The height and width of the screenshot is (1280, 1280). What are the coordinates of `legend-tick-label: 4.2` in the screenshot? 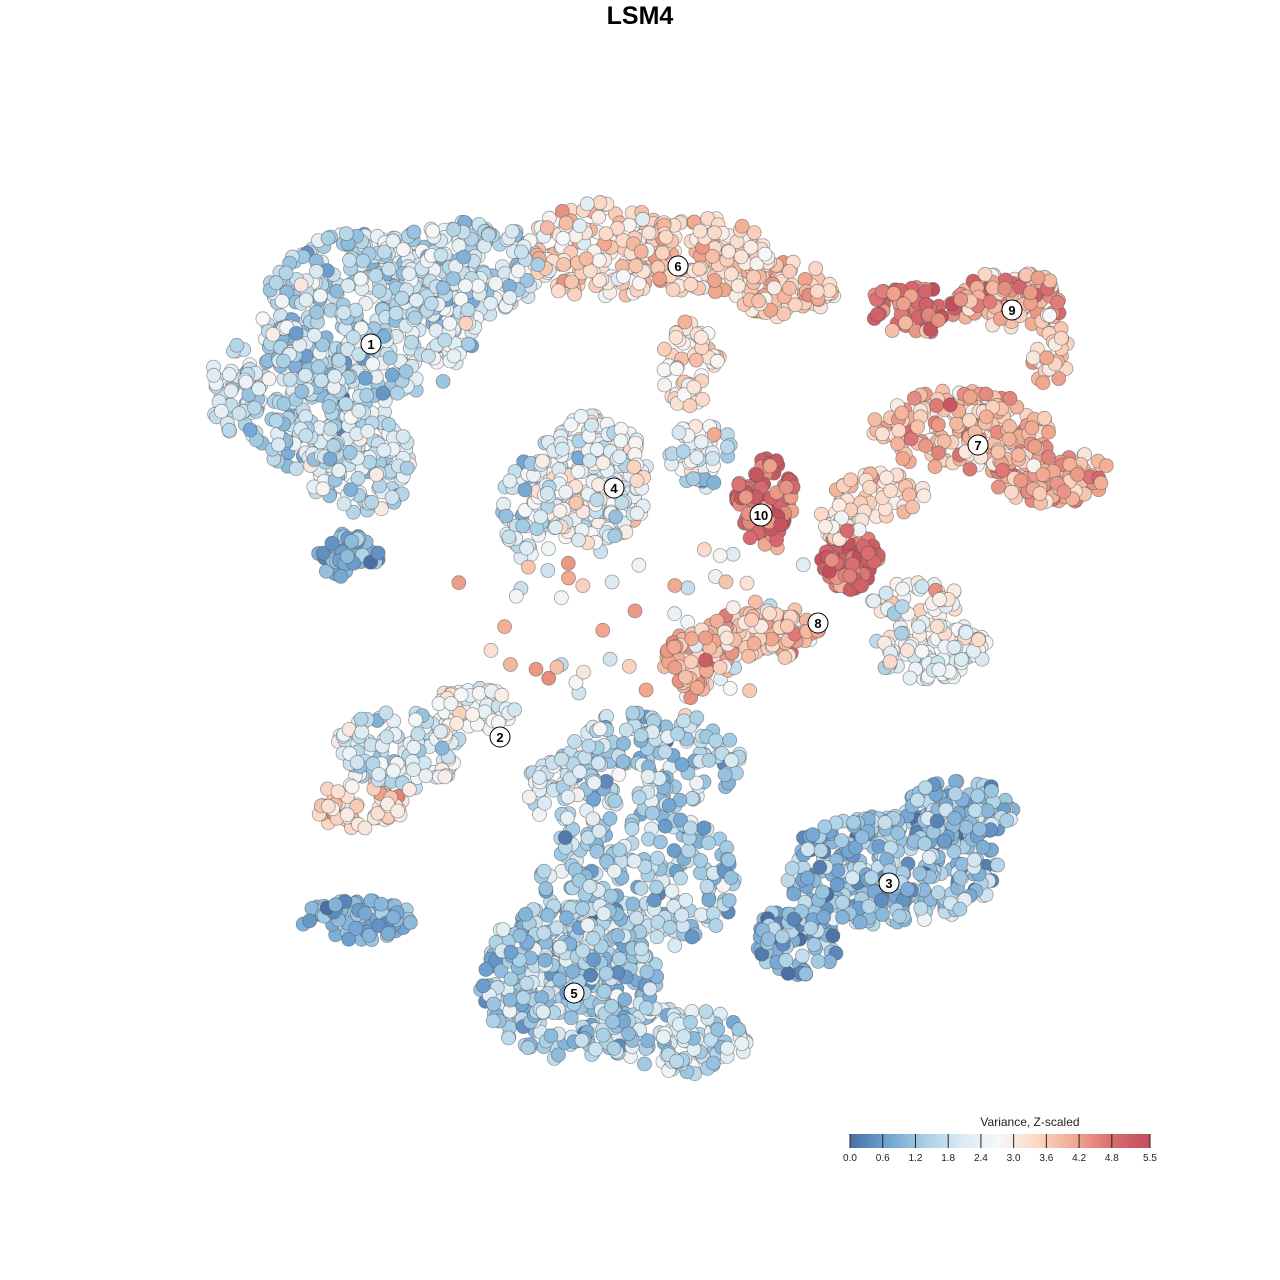 It's located at (1079, 1158).